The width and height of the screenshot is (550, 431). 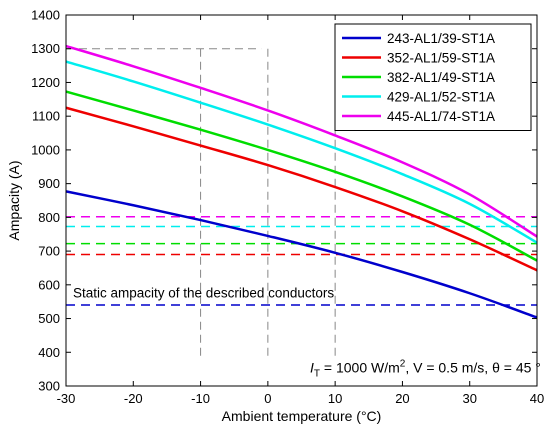 I want to click on conditions-annotation: IT = 1000 W/m2, V = 0.5 m/s, θ = 45 °, so click(x=425, y=369).